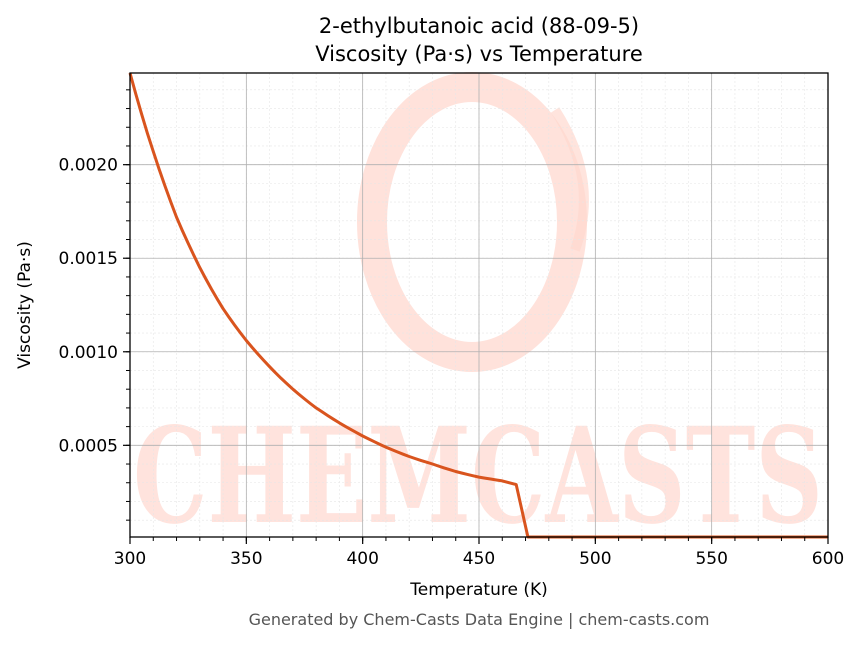 The height and width of the screenshot is (648, 863). What do you see at coordinates (479, 26) in the screenshot?
I see `chart-title-line1: 2-ethylbutanoic acid (88-09-5)` at bounding box center [479, 26].